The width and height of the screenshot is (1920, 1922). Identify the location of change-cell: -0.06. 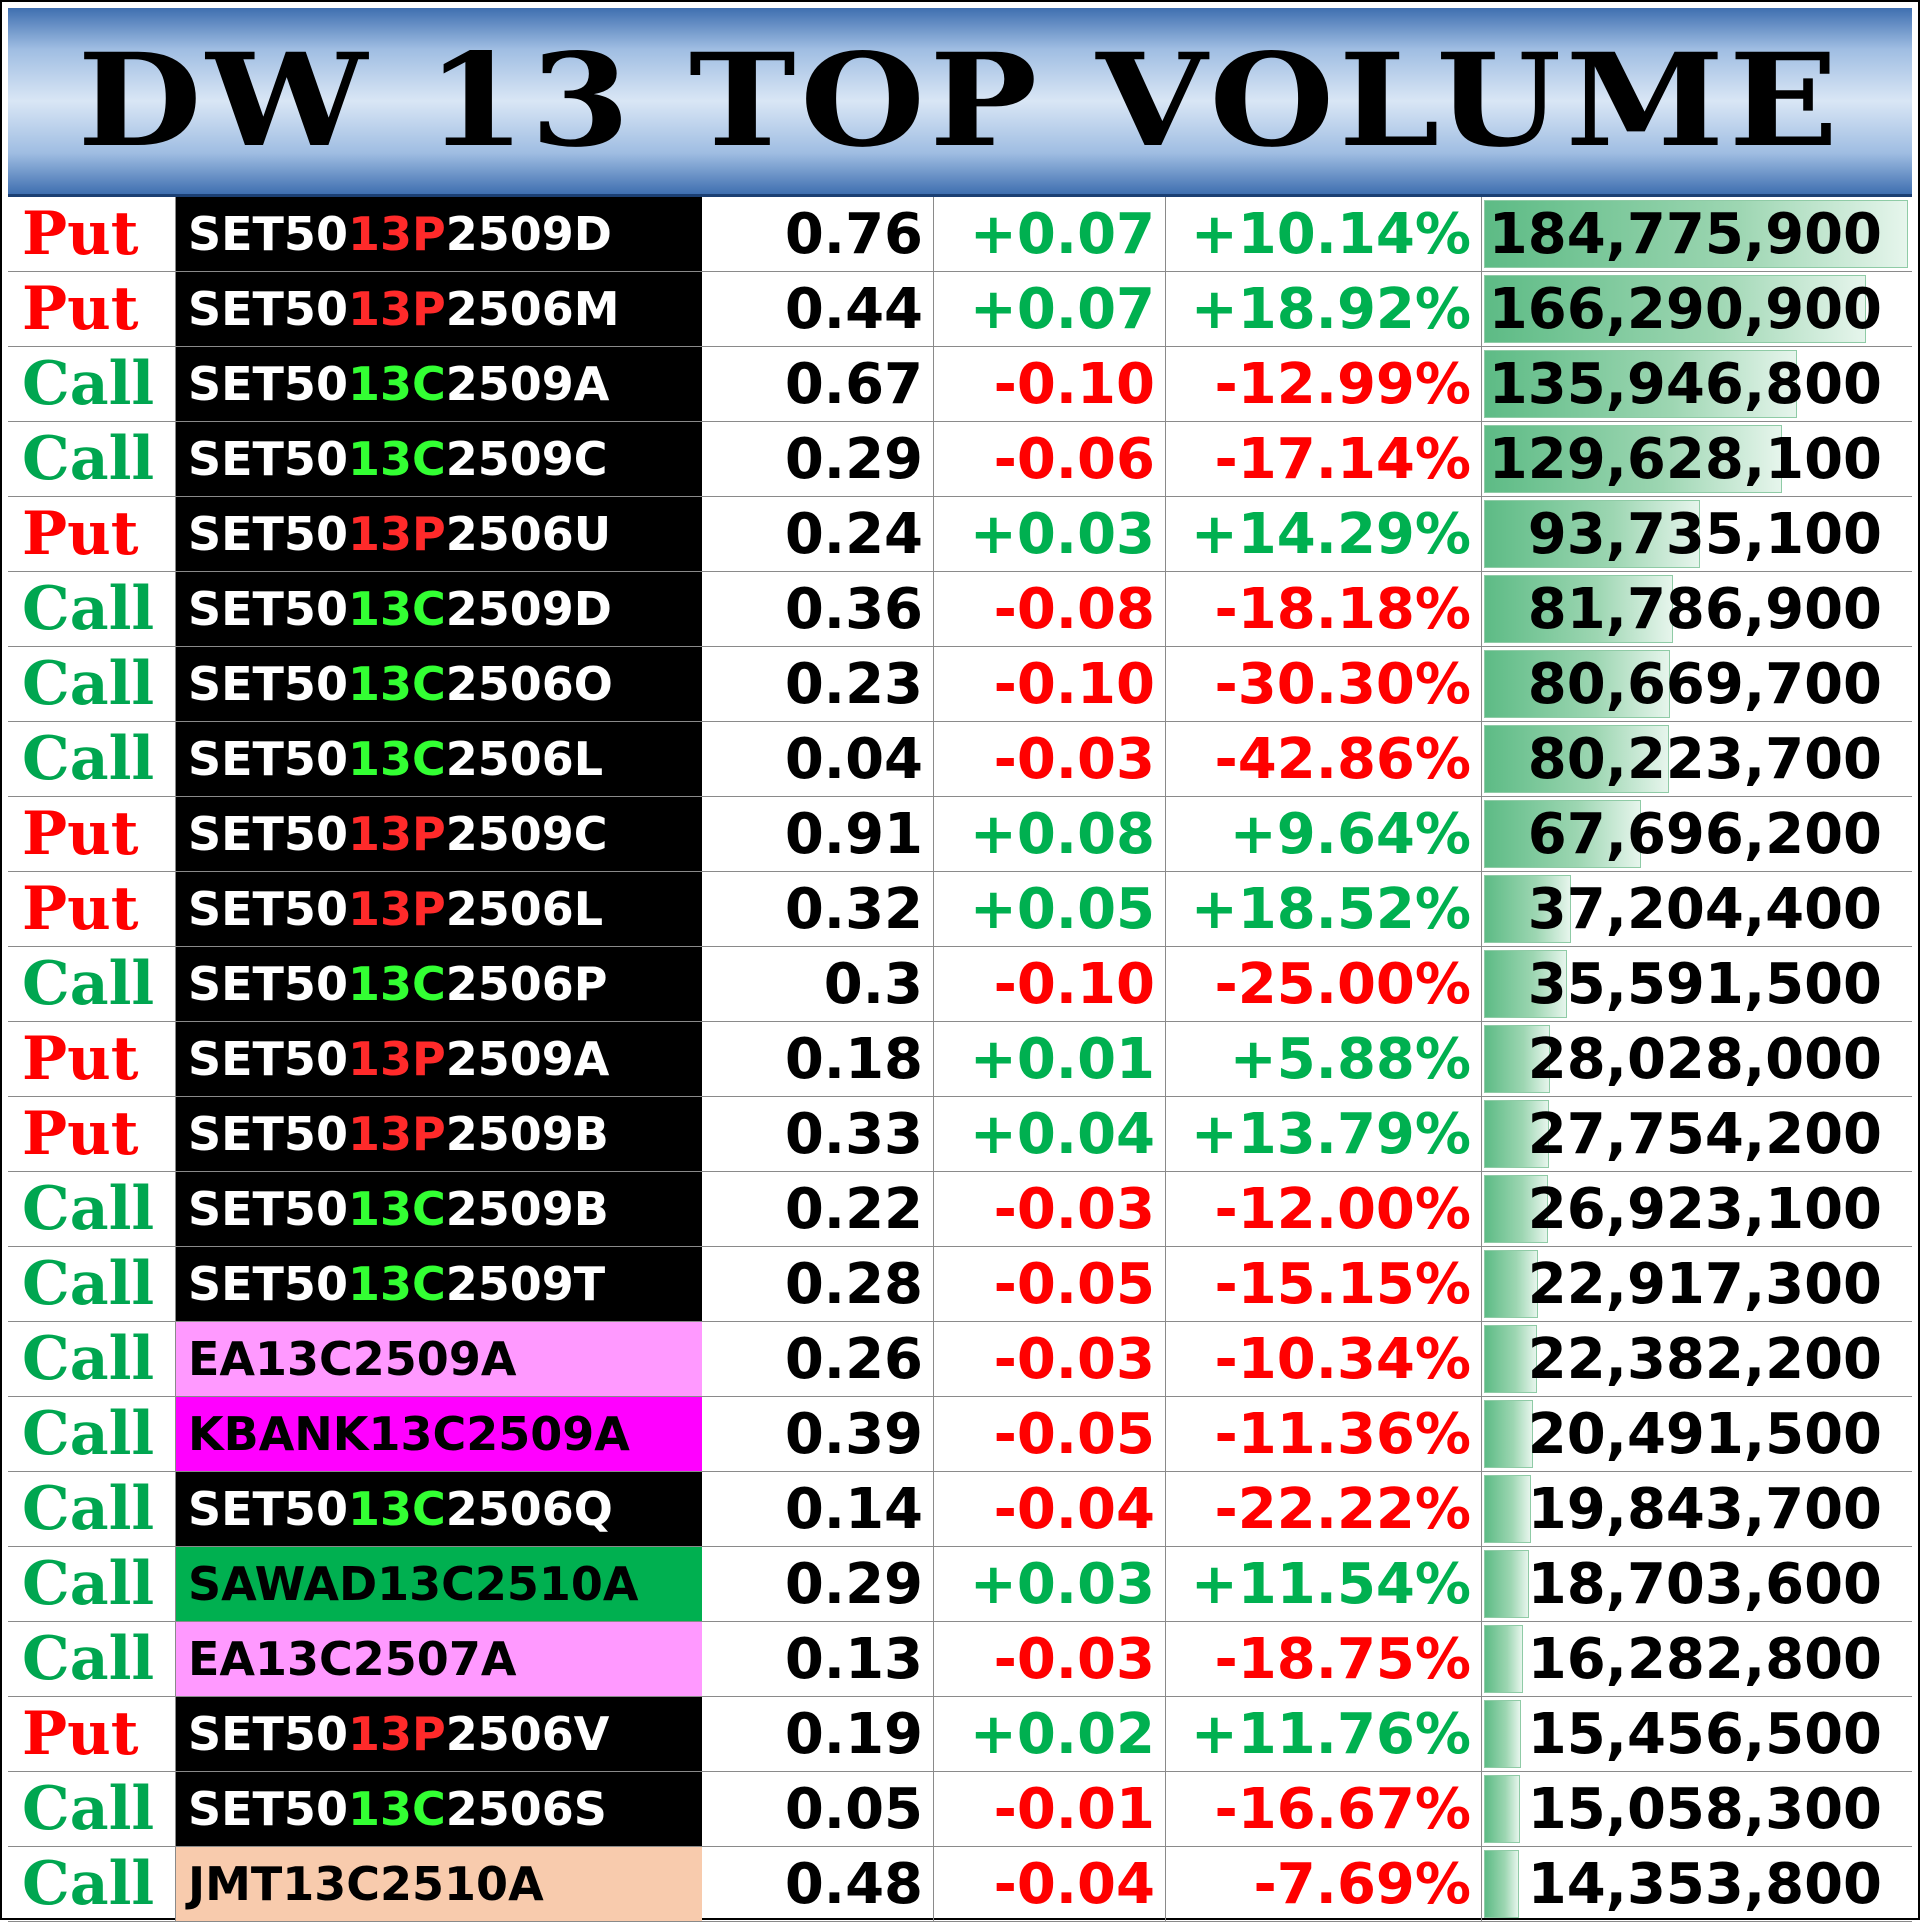
(1050, 459).